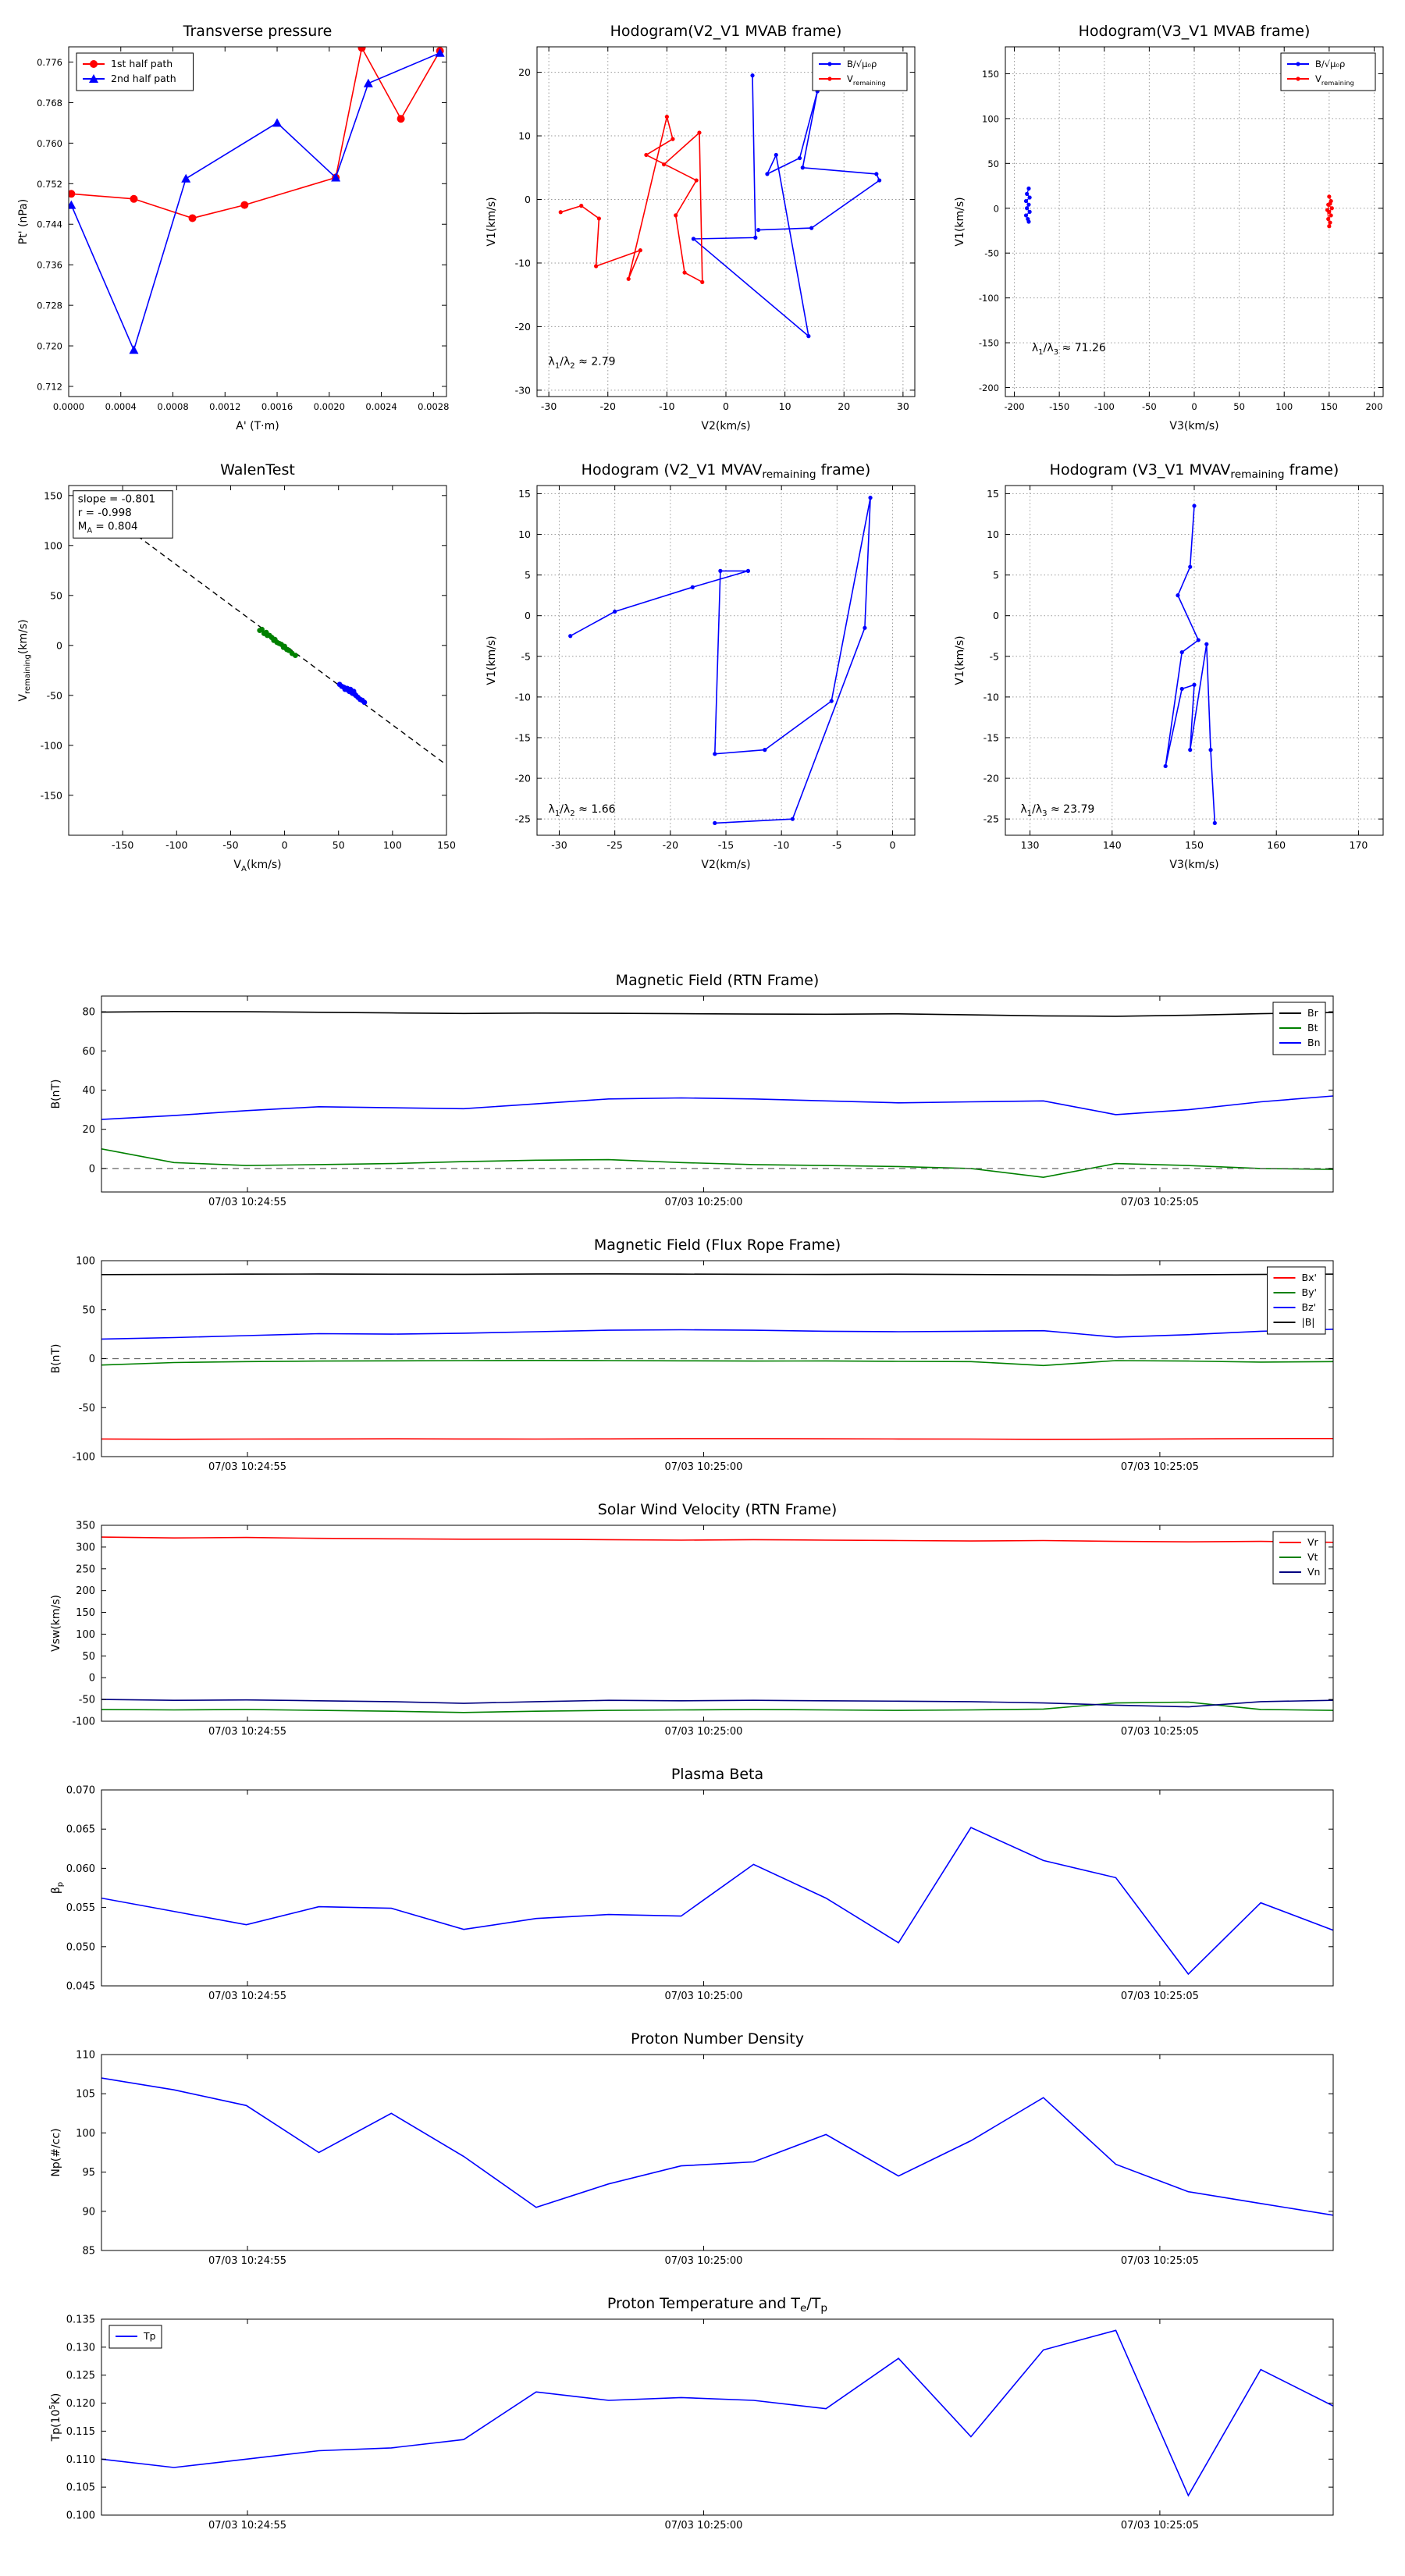 This screenshot has height=2576, width=1405. Describe the element at coordinates (528, 575) in the screenshot. I see `svg-text: 5` at that location.